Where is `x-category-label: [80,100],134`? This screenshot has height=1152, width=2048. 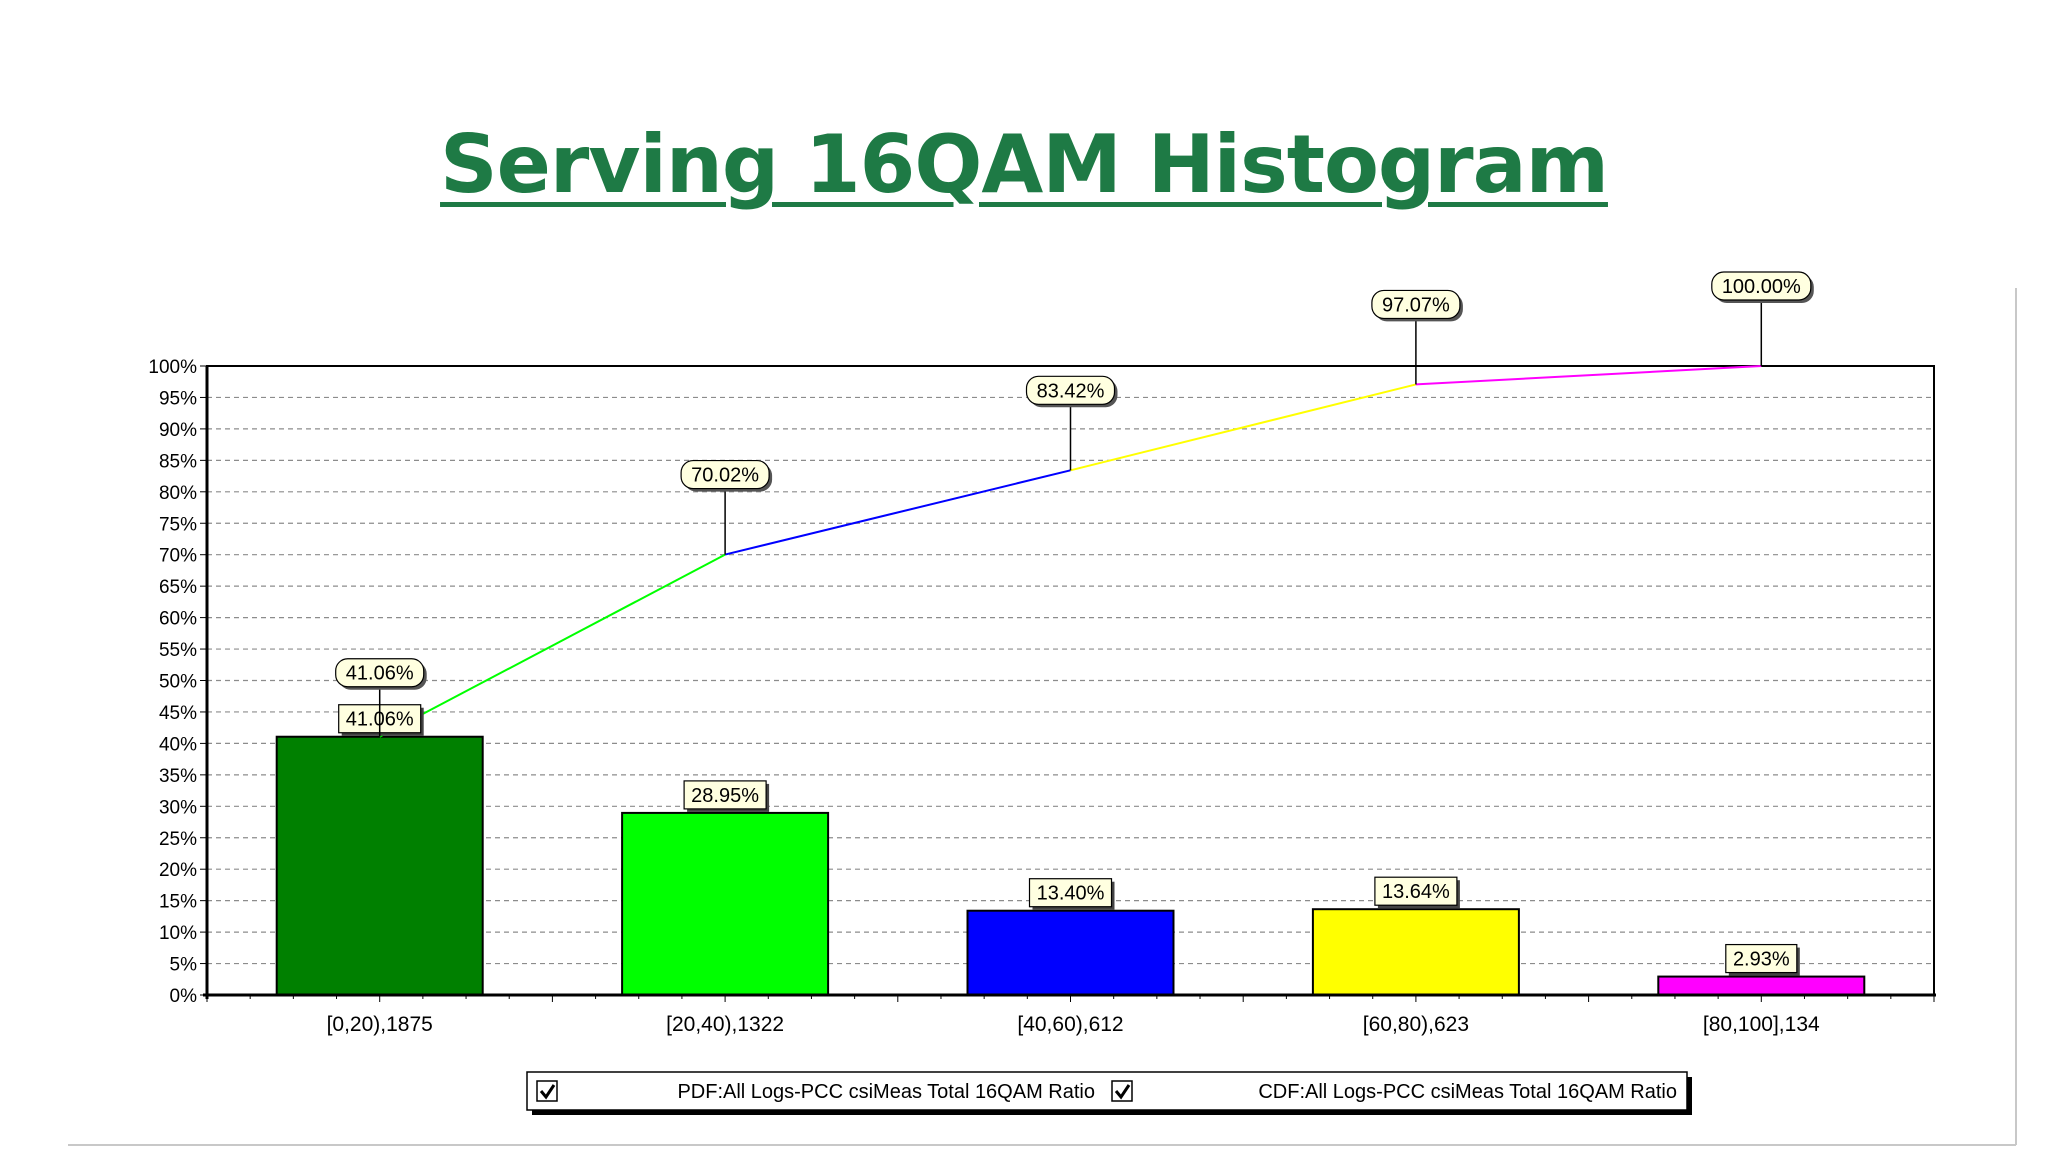 x-category-label: [80,100],134 is located at coordinates (1761, 1024).